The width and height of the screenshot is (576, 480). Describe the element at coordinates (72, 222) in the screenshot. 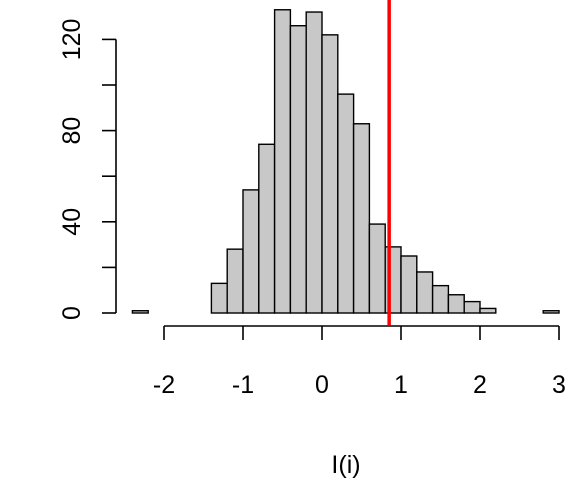

I see `y-tick-label: 40` at that location.